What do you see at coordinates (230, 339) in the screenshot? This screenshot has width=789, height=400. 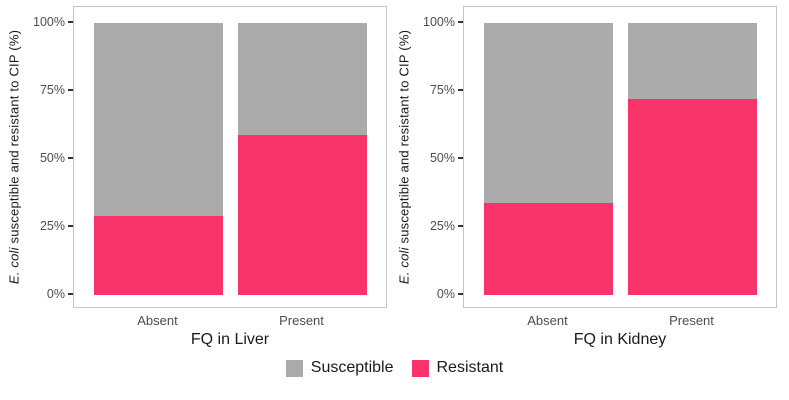 I see `x-axis-title-liver: FQ in Liver` at bounding box center [230, 339].